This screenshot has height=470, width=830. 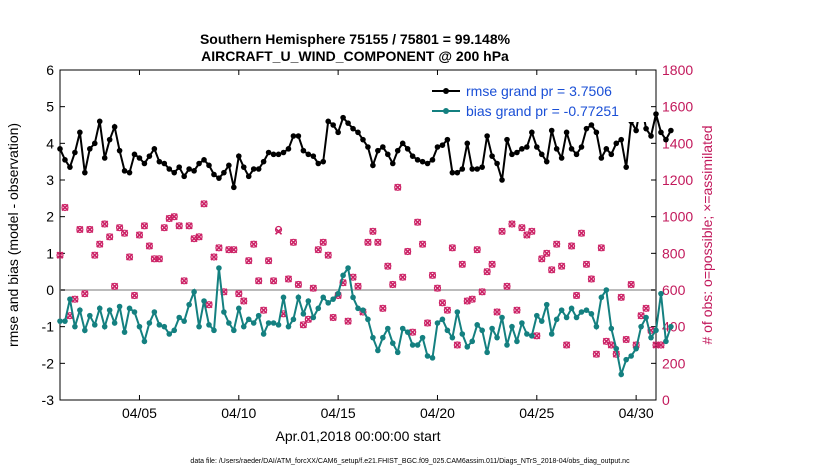 What do you see at coordinates (53, 235) in the screenshot?
I see `y-axis-ticks: -3 -2 -1 0 1 2 3 4 5 6` at bounding box center [53, 235].